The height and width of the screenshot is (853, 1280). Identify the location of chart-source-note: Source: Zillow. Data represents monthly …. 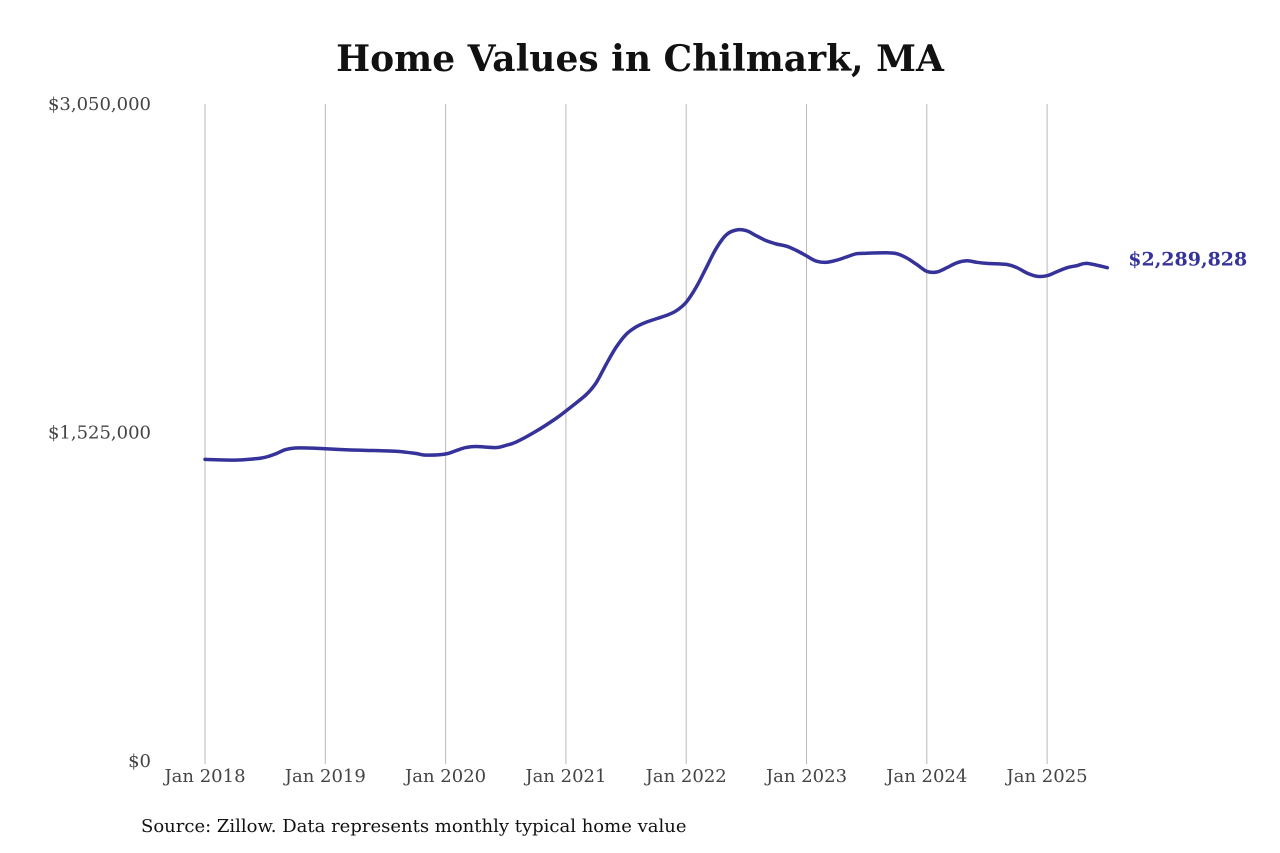
(414, 826).